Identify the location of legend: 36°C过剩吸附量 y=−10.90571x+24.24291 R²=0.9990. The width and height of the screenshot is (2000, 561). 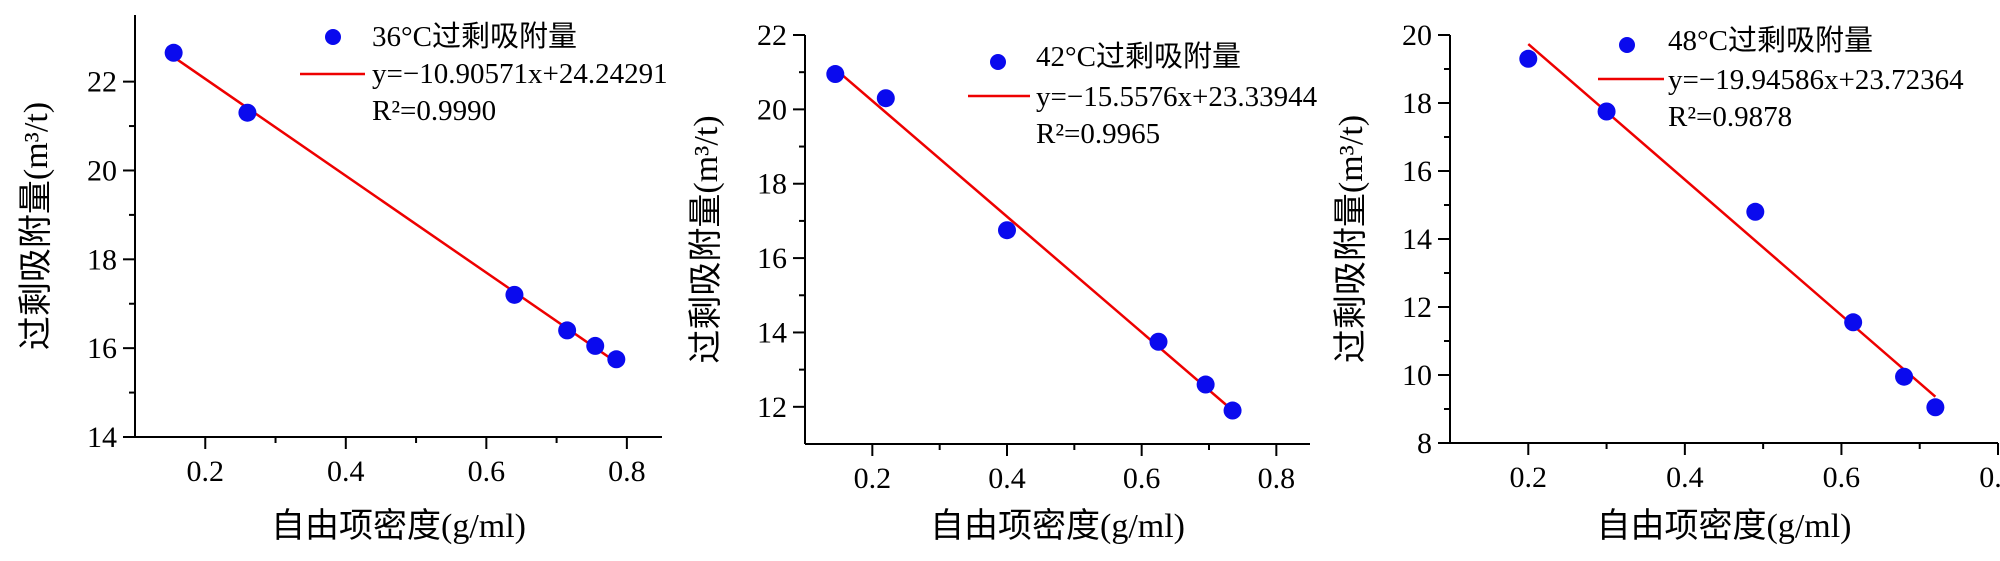
(484, 73).